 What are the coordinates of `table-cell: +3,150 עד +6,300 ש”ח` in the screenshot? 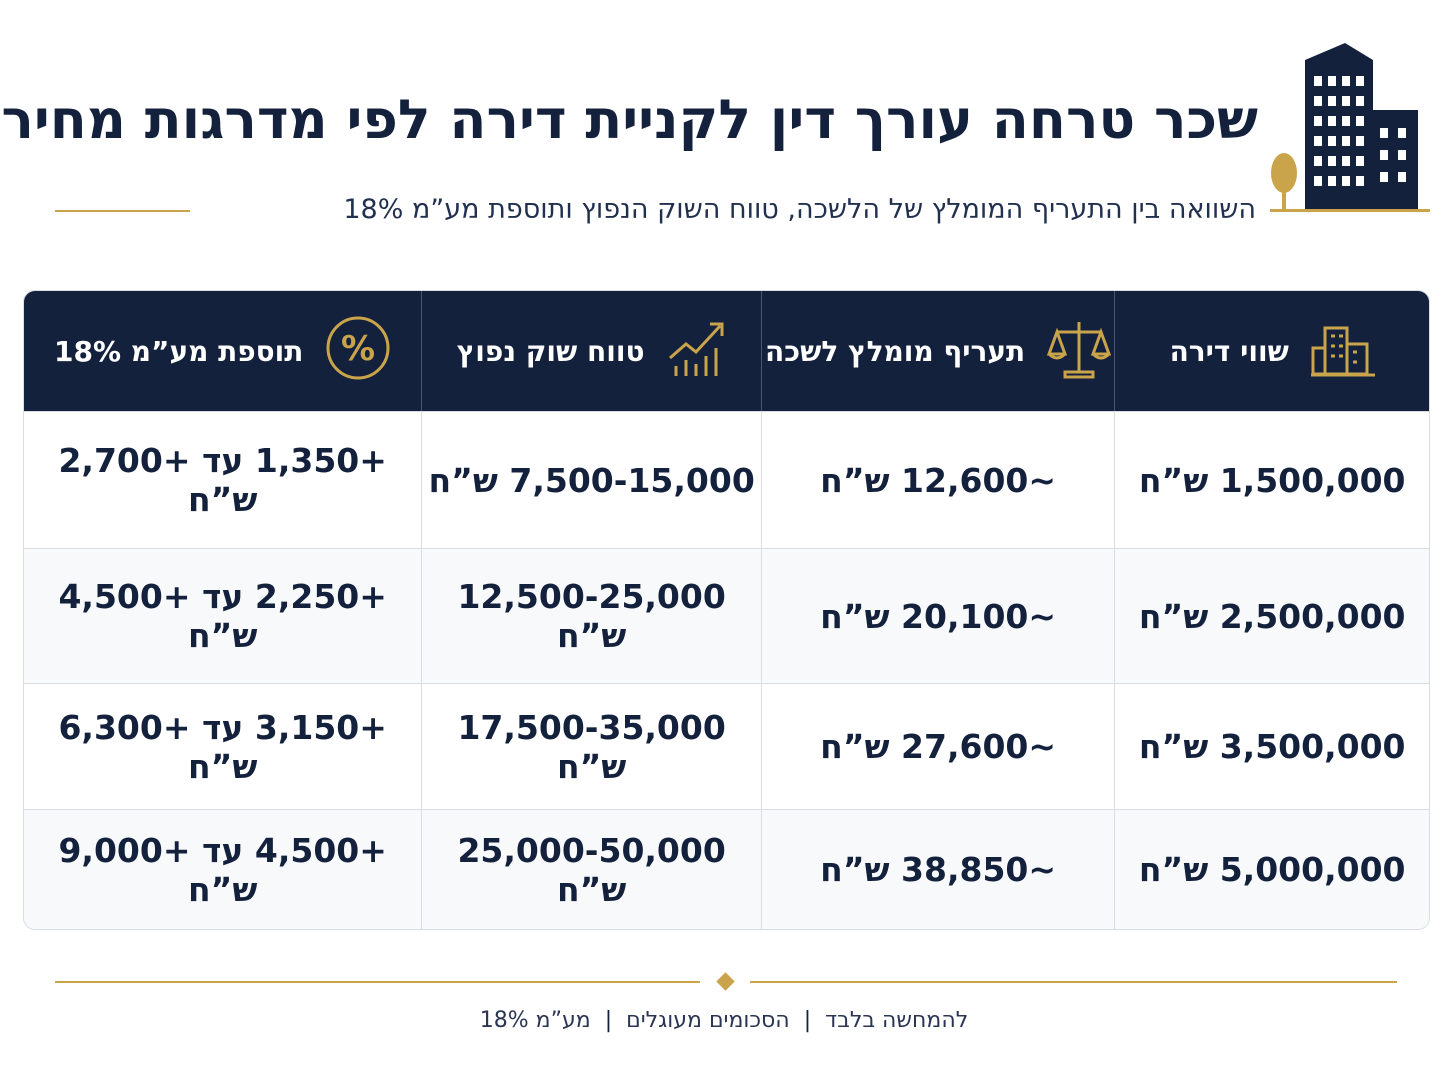 It's located at (223, 746).